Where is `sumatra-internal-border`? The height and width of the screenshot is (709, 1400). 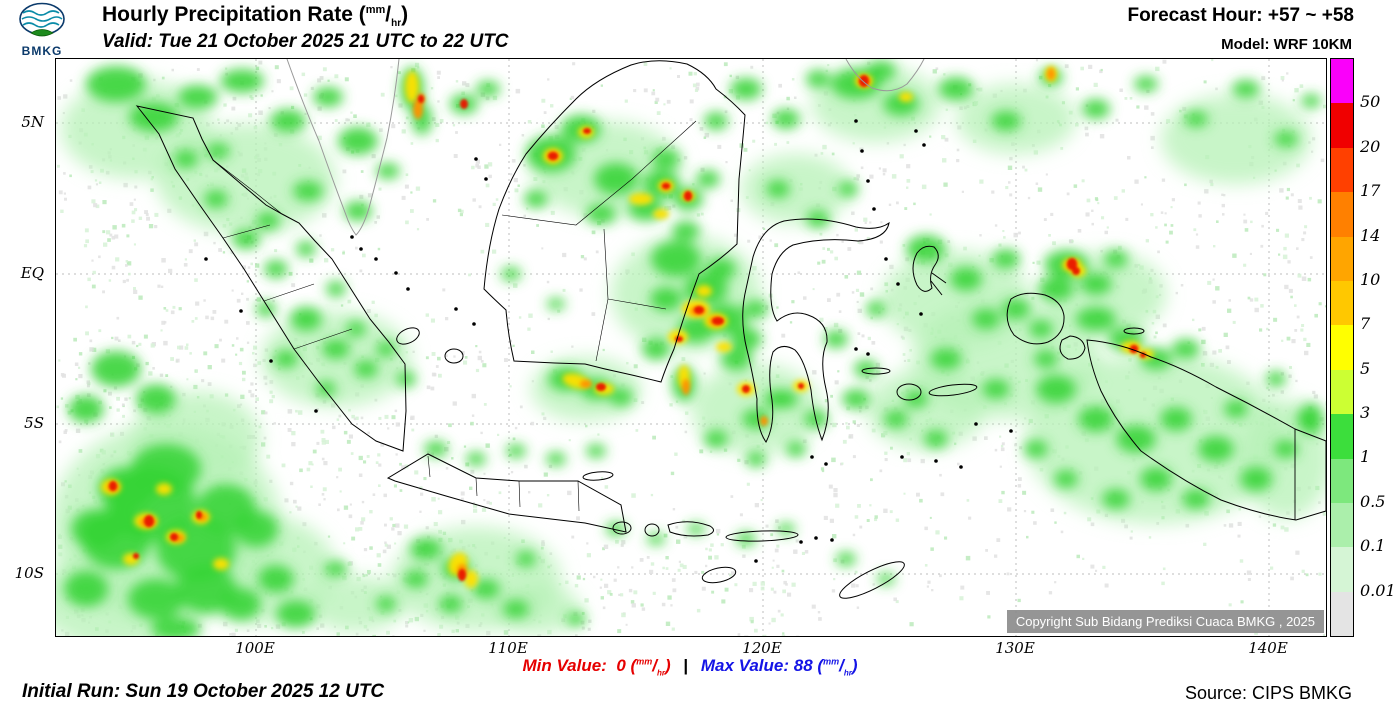
sumatra-internal-border is located at coordinates (282, 254).